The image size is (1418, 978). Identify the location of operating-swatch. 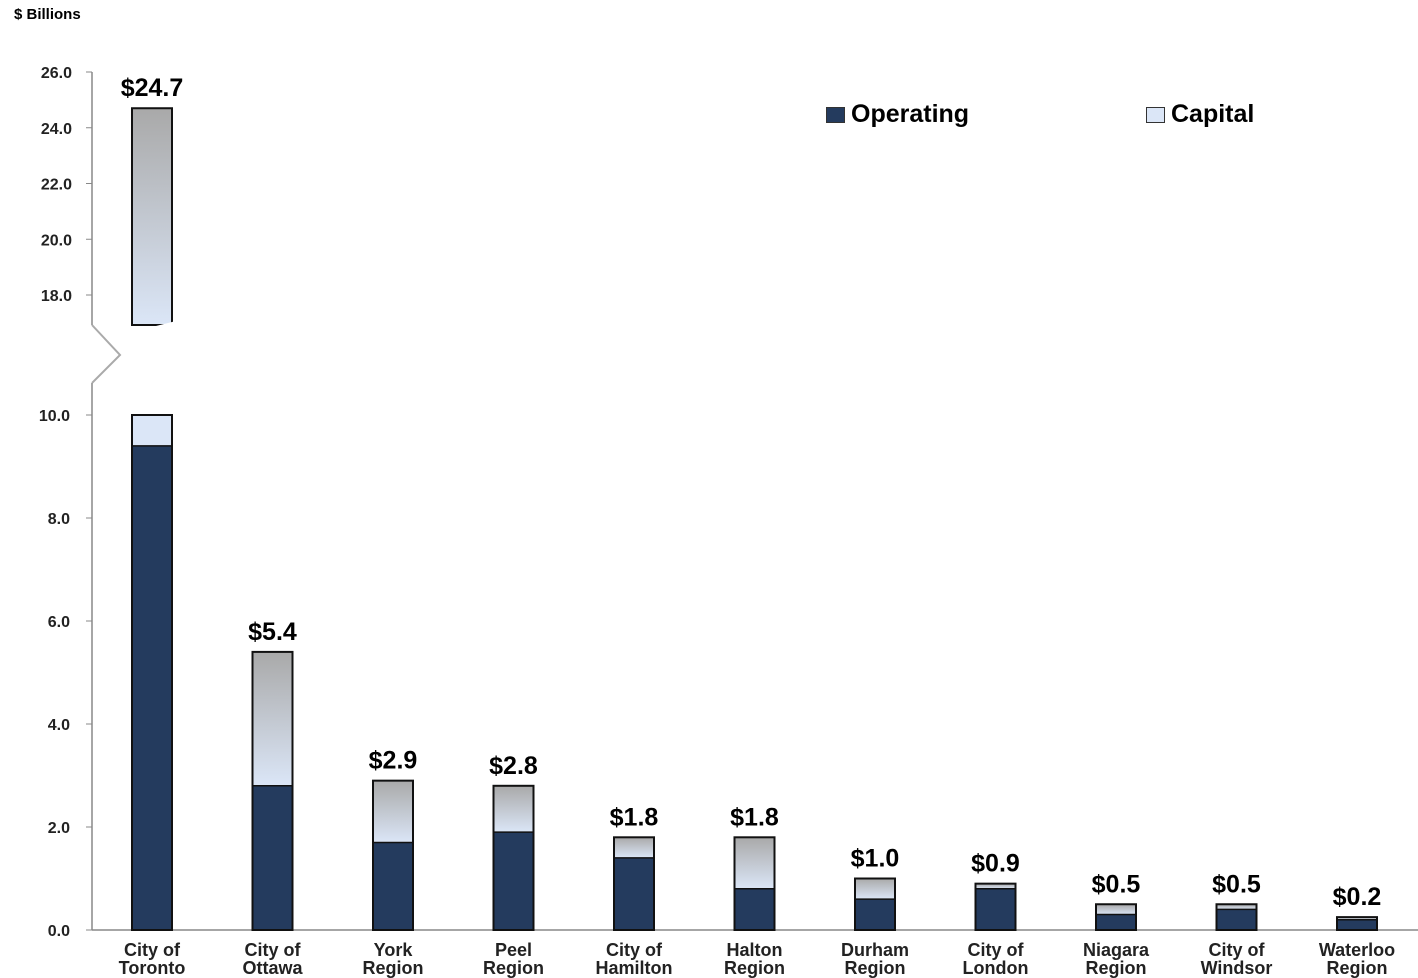
(835, 114).